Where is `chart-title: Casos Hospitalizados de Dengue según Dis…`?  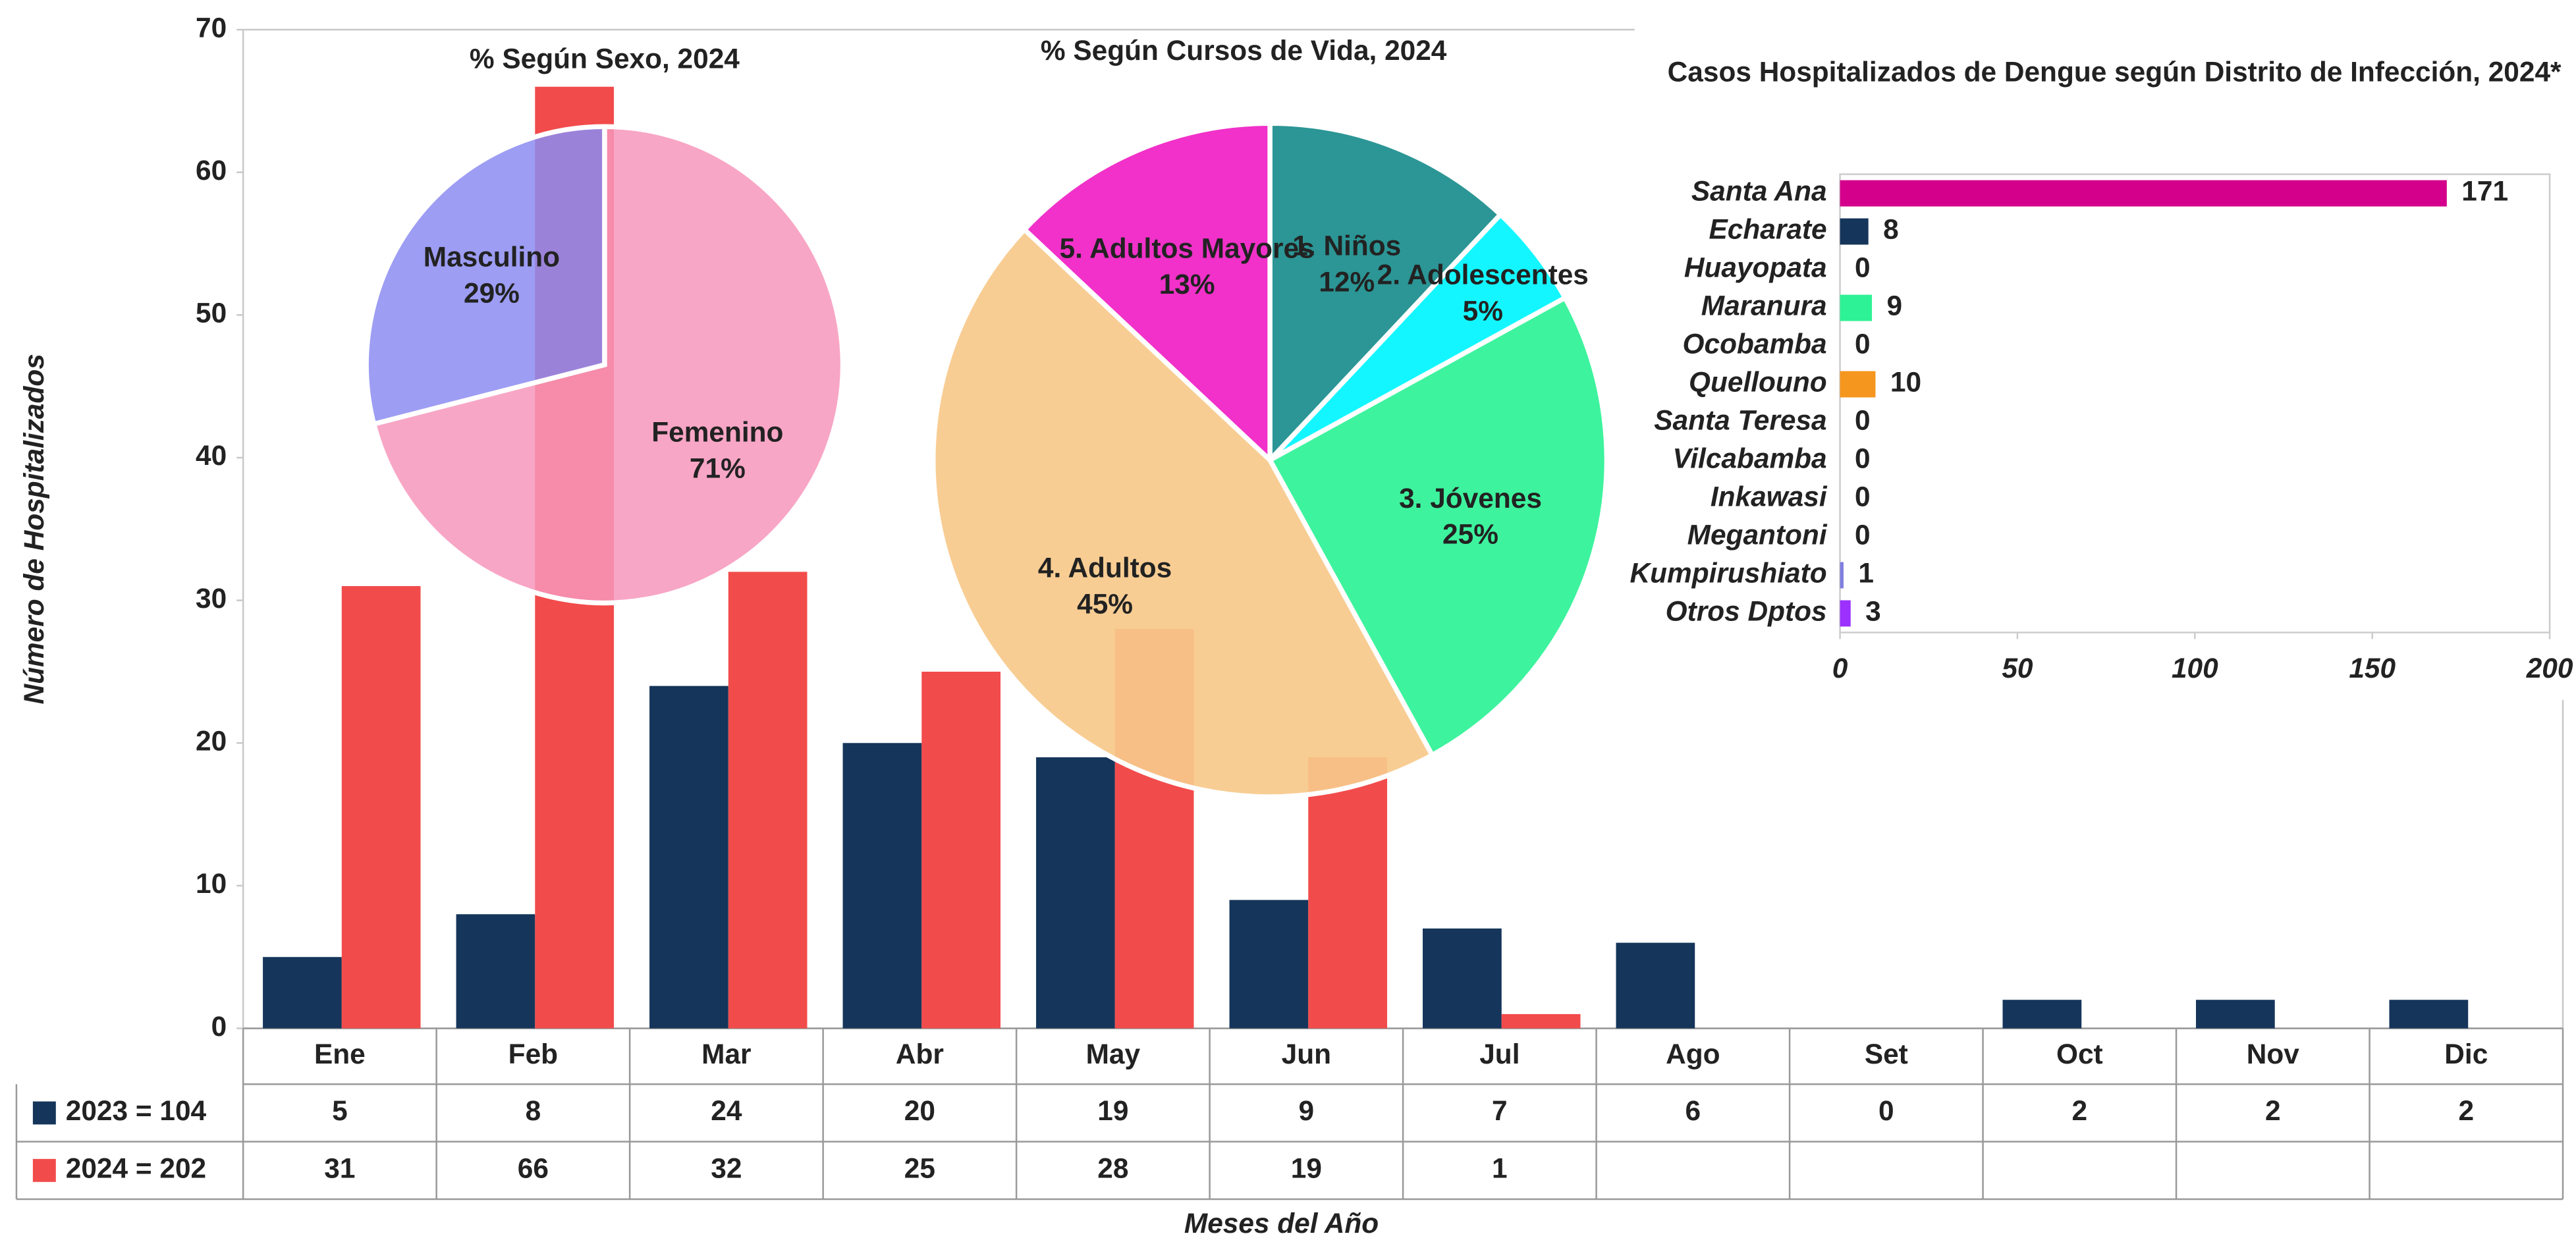
chart-title: Casos Hospitalizados de Dengue según Dis… is located at coordinates (2115, 72).